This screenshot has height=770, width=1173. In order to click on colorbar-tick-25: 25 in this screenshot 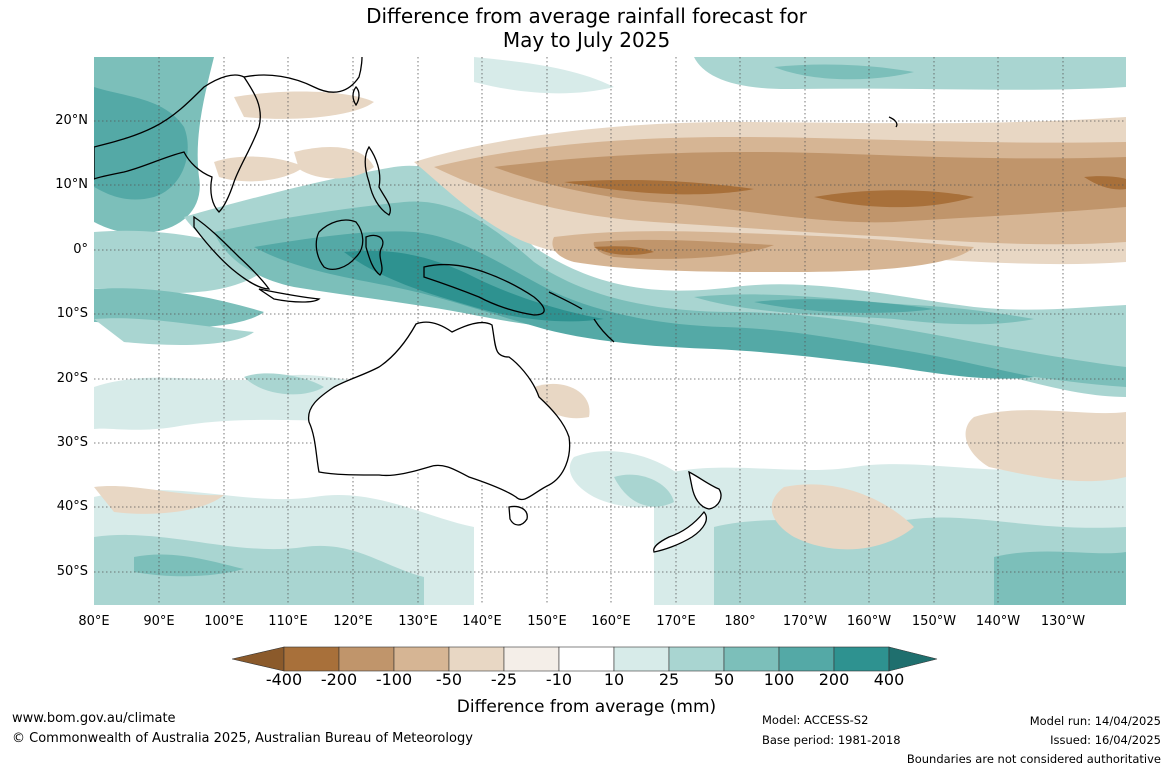, I will do `click(669, 679)`.